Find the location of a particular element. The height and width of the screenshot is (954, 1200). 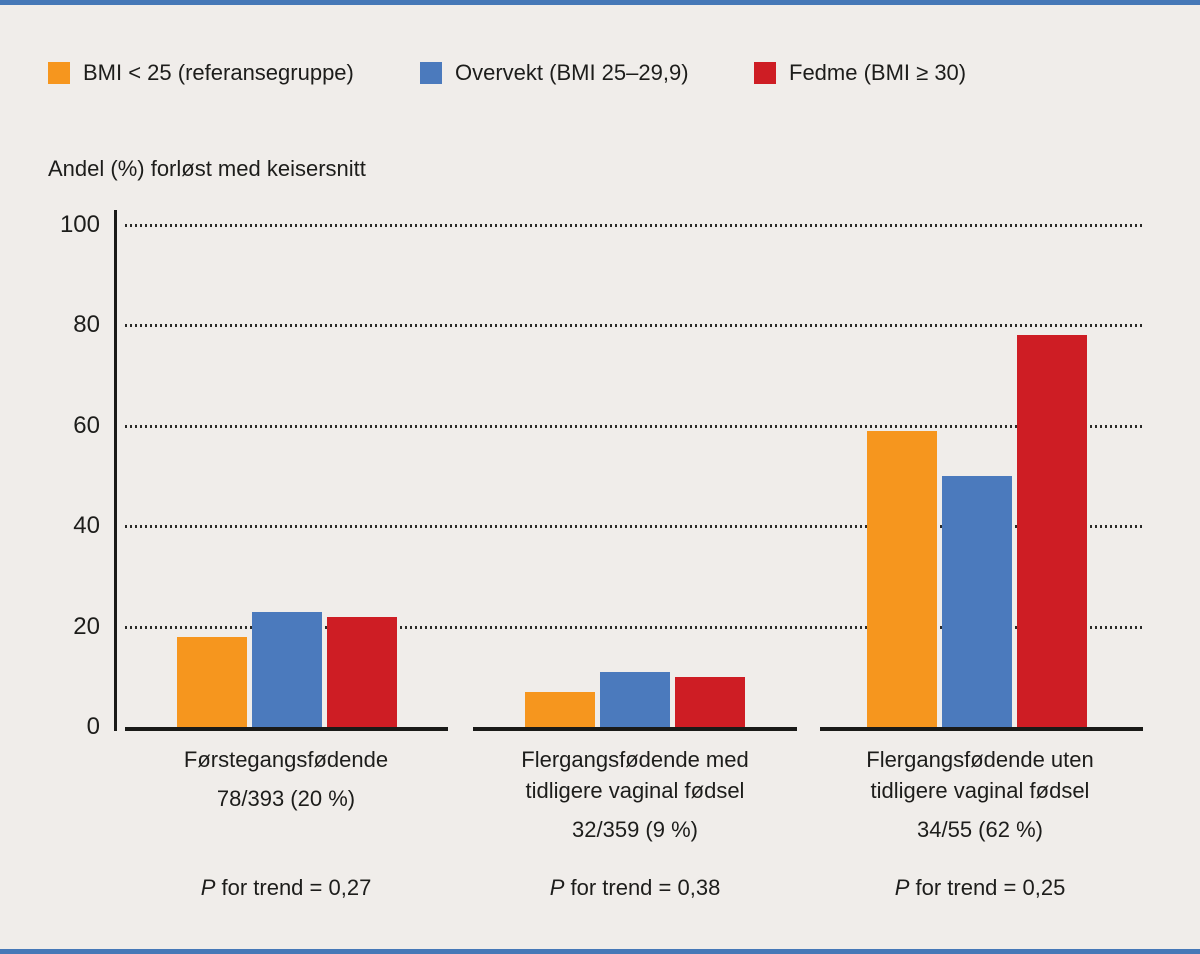

y-axis-line is located at coordinates (115, 470).